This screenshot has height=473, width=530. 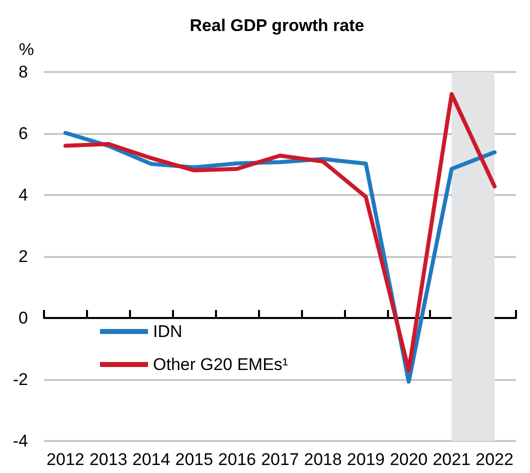 I want to click on x-tick-label: 2020, so click(x=409, y=459).